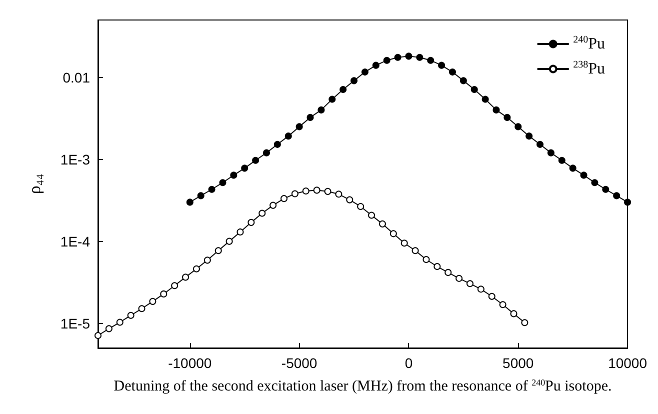  Describe the element at coordinates (76, 77) in the screenshot. I see `y-tick-label: 0.01` at that location.